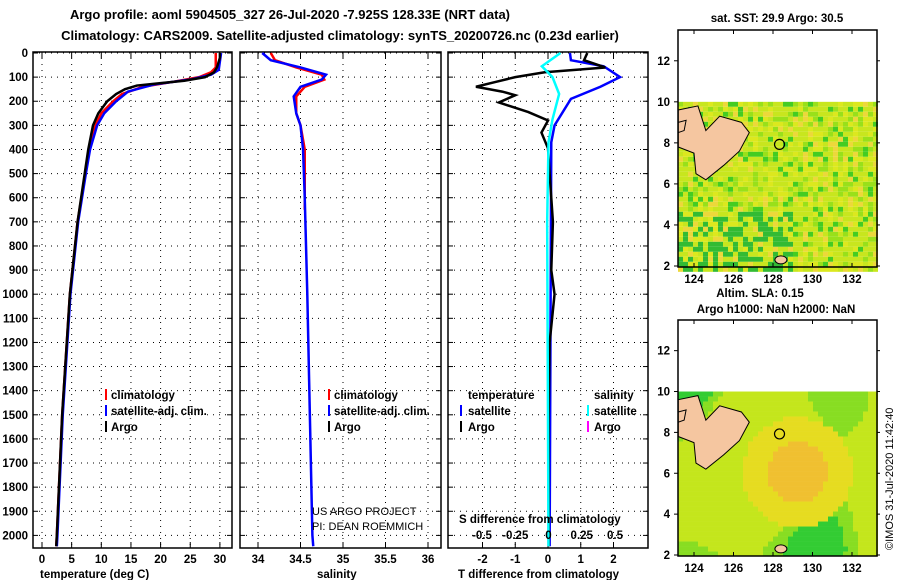 This screenshot has width=900, height=580. What do you see at coordinates (713, 432) in the screenshot?
I see `land-timor` at bounding box center [713, 432].